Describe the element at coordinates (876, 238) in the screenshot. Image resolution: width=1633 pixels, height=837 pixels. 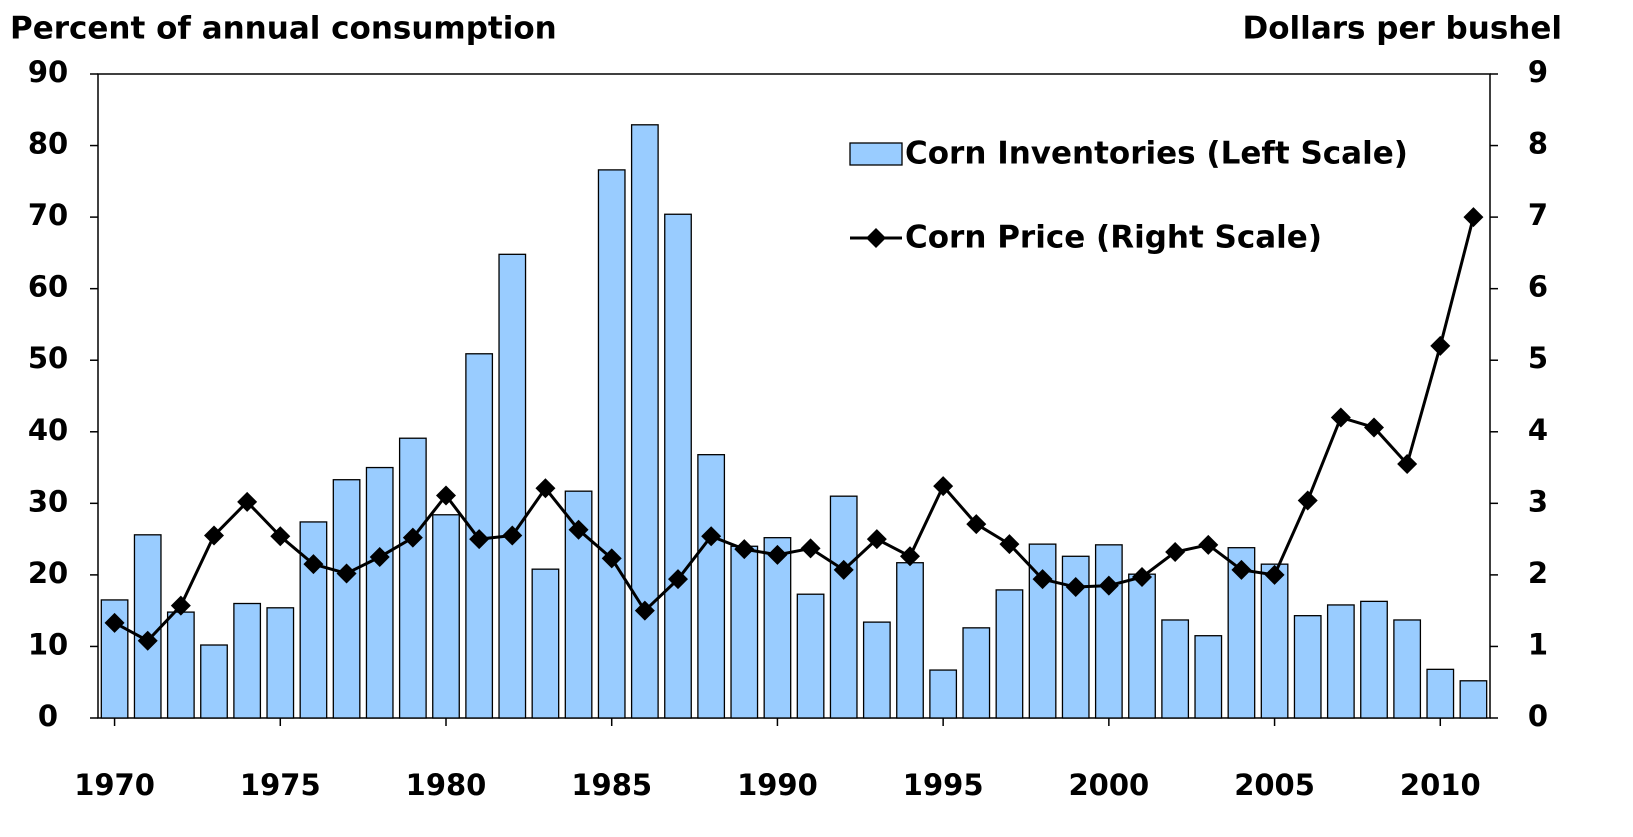
I see `legend-marker` at that location.